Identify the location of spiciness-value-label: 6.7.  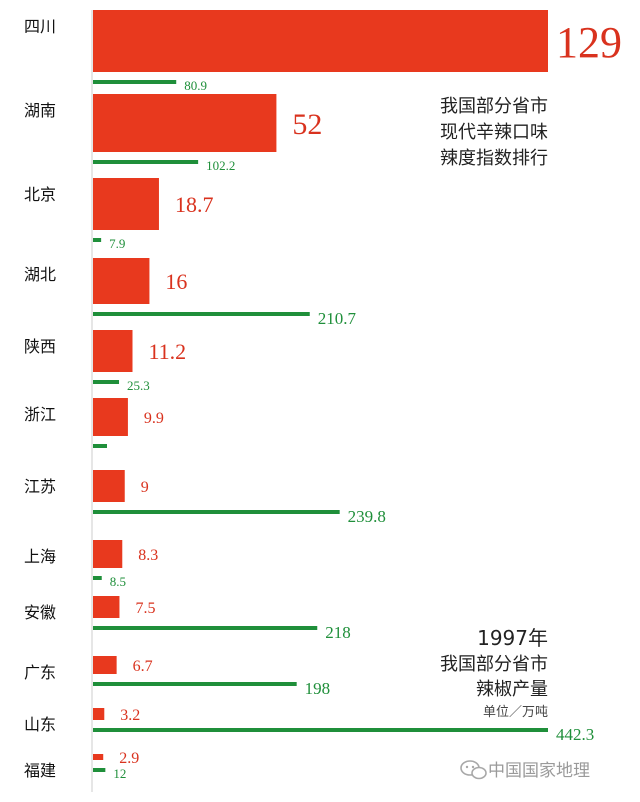
(143, 666).